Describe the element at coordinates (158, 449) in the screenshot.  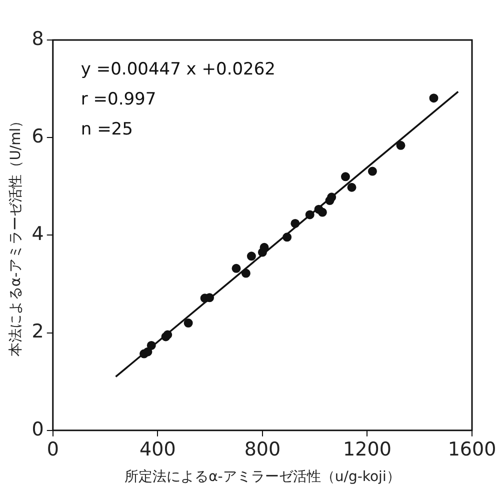
I see `x-tick-label: 400` at that location.